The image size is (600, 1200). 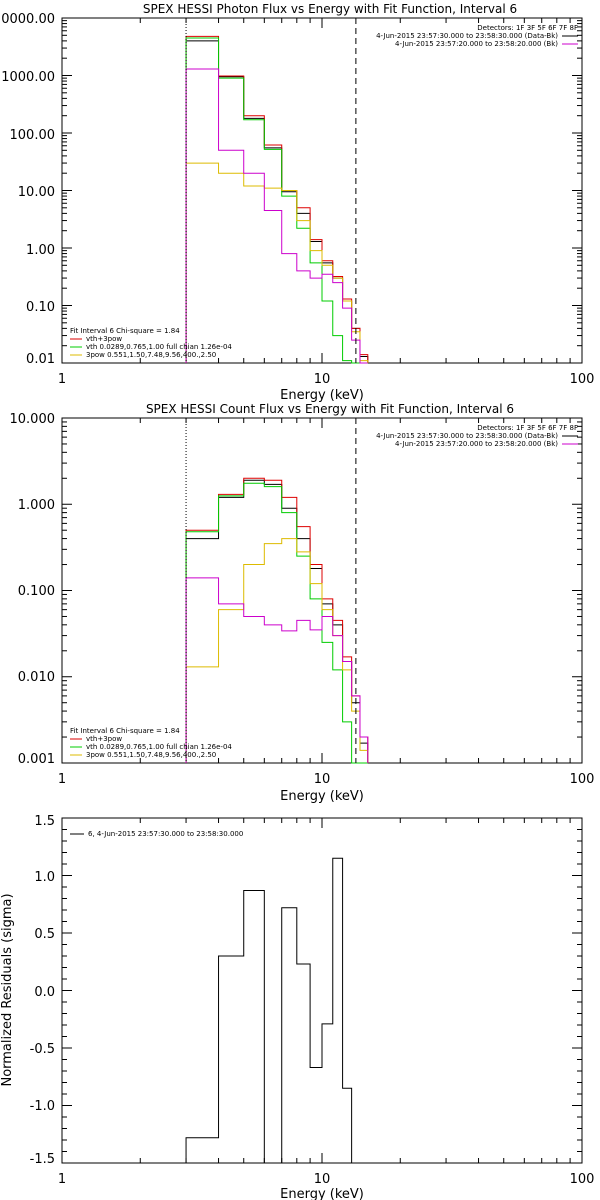 I want to click on photon-flux-fit-entry: vth+3pow, so click(x=104, y=339).